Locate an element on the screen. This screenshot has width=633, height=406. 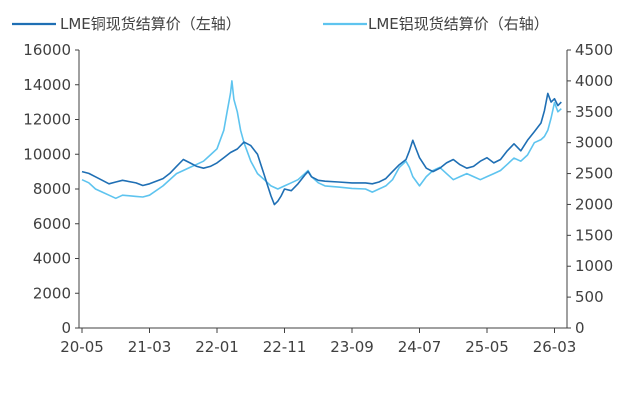
legend: LME铜现货结算价（左轴） LME铝现货结算价（右轴） is located at coordinates (280, 24).